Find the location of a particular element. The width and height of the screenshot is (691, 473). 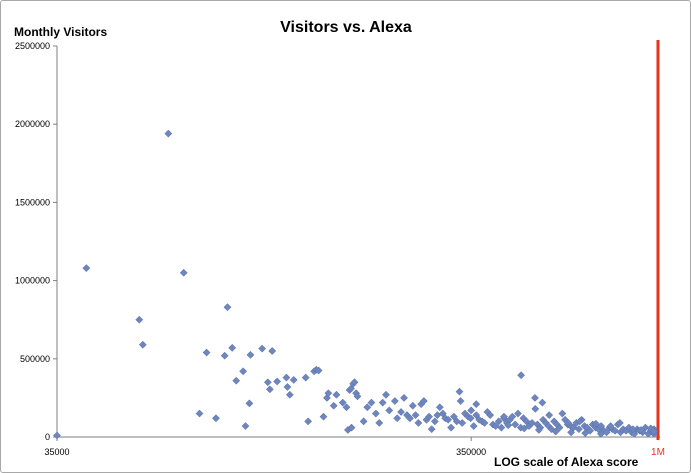

y-tick-label: 1500000 is located at coordinates (32, 202).